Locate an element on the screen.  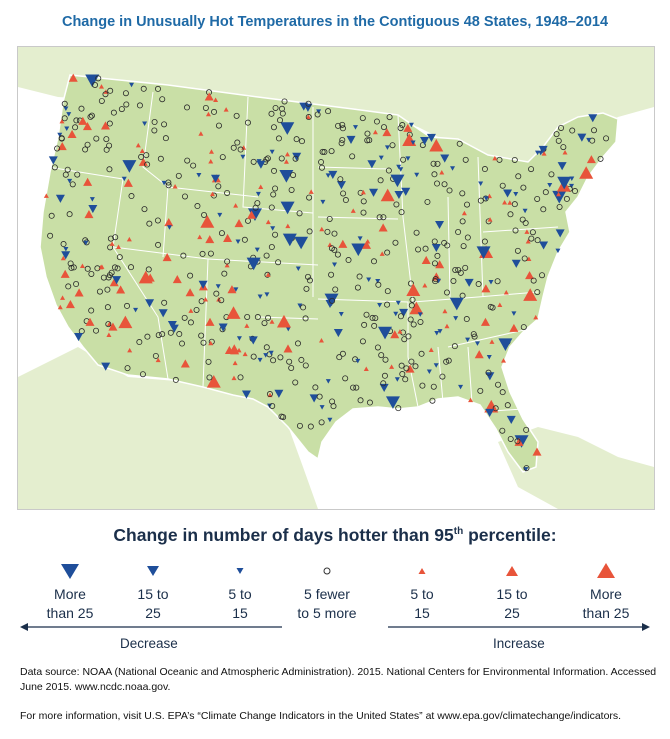
legend-label: More than 25 is located at coordinates (606, 603).